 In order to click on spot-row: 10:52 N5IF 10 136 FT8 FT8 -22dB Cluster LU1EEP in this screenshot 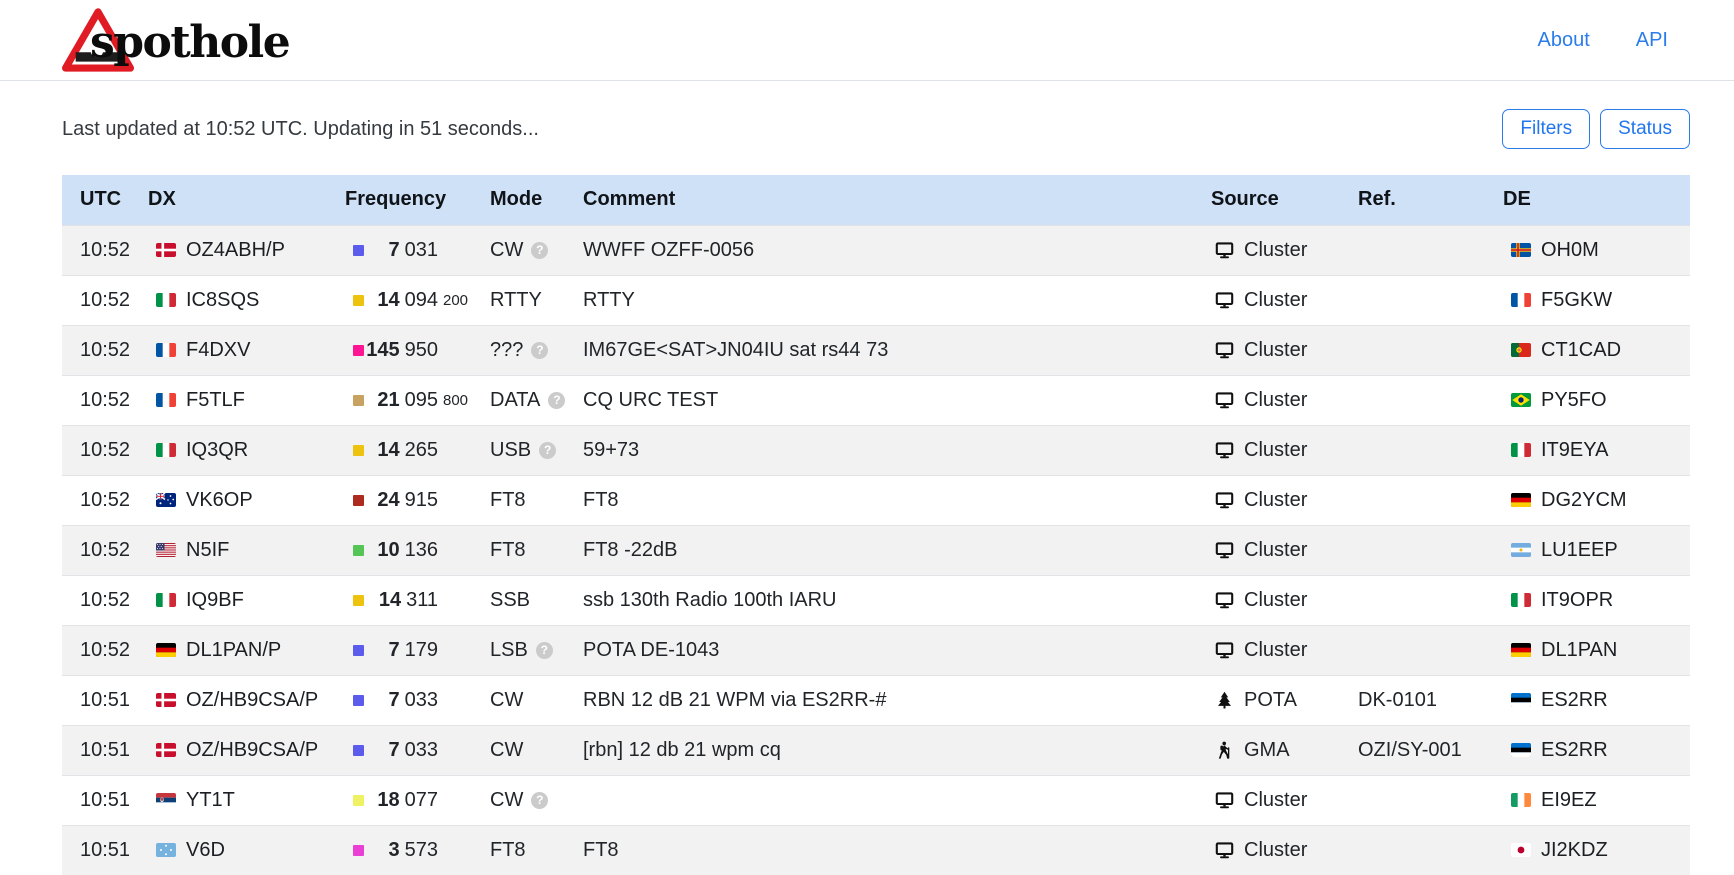, I will do `click(876, 550)`.